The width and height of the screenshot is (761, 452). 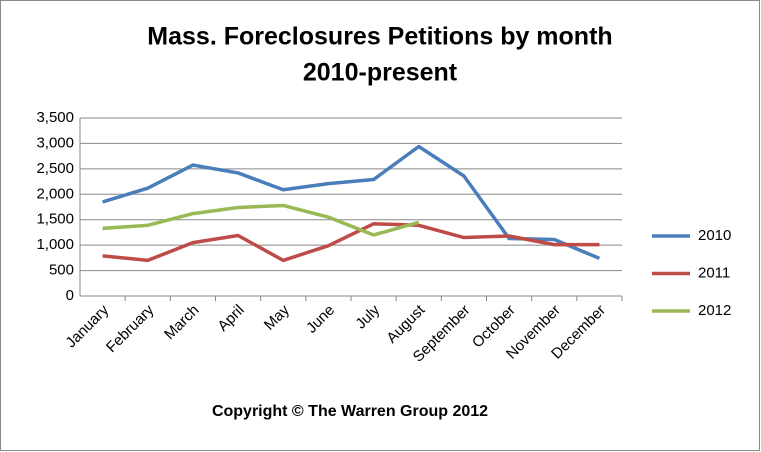 I want to click on chart-title: Mass. Foreclosures Petitions by month, so click(x=379, y=37).